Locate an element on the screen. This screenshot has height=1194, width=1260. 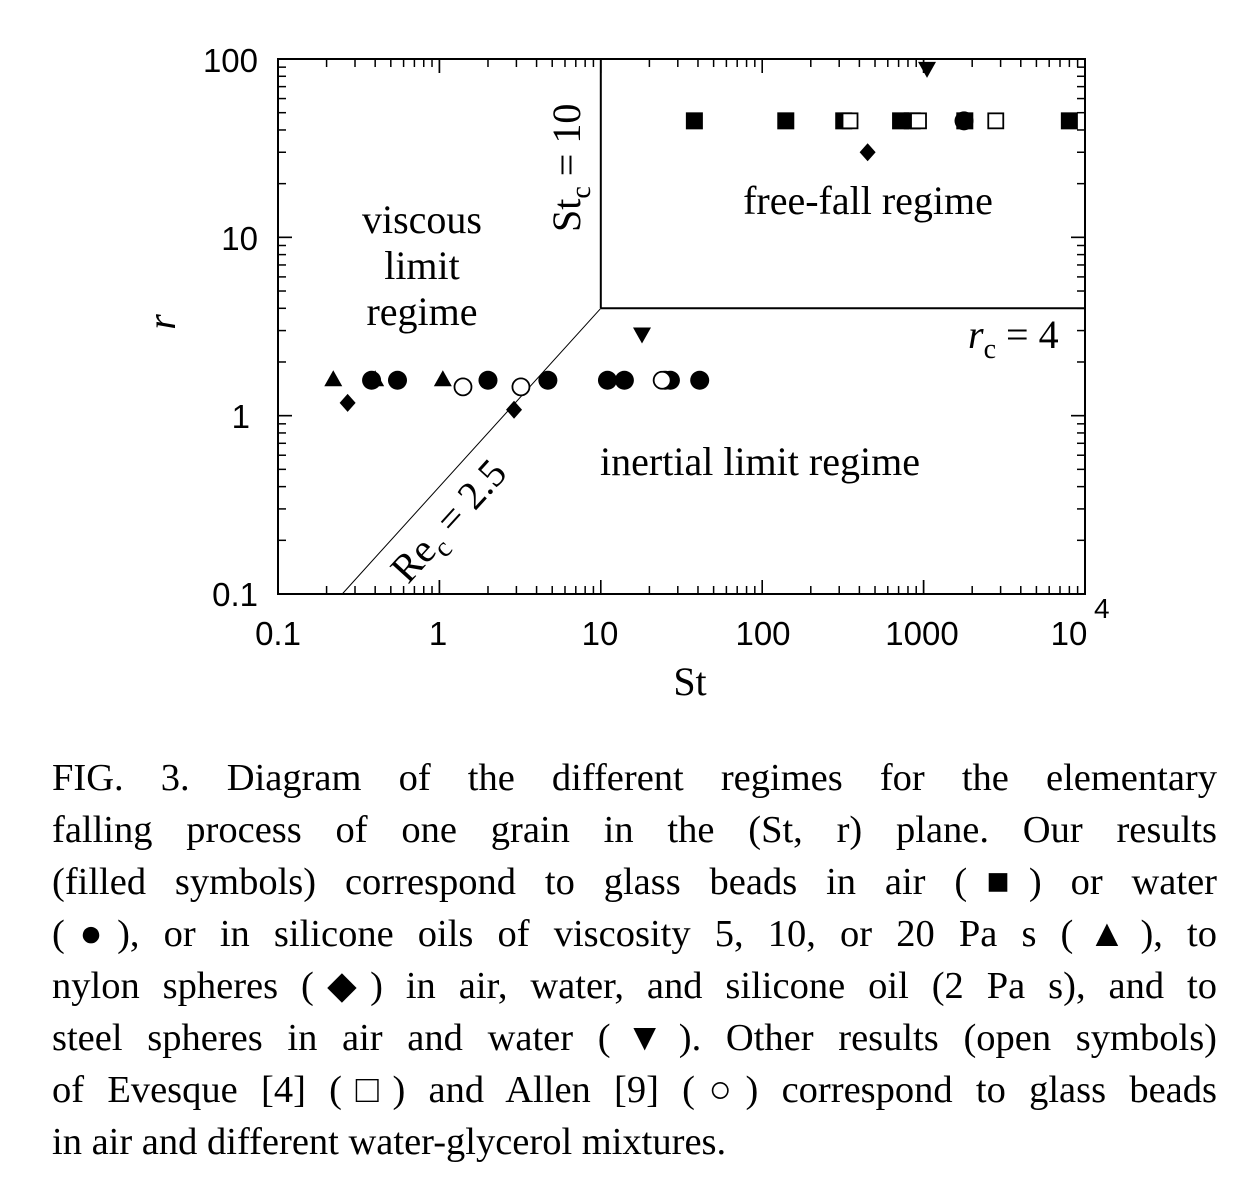
x-tick-label: 1 is located at coordinates (438, 633).